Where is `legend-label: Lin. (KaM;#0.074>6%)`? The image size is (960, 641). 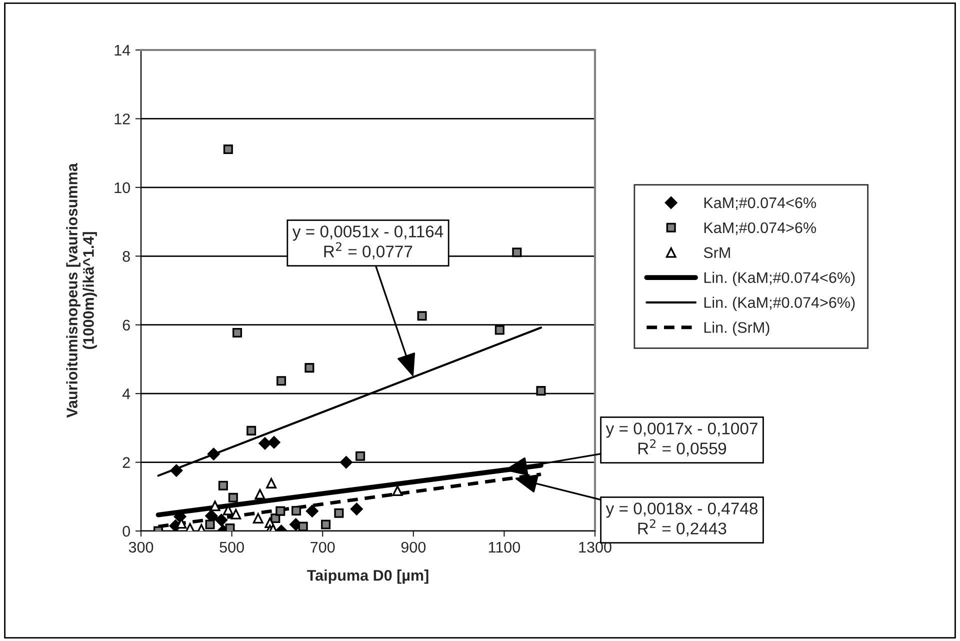 legend-label: Lin. (KaM;#0.074>6%) is located at coordinates (779, 303).